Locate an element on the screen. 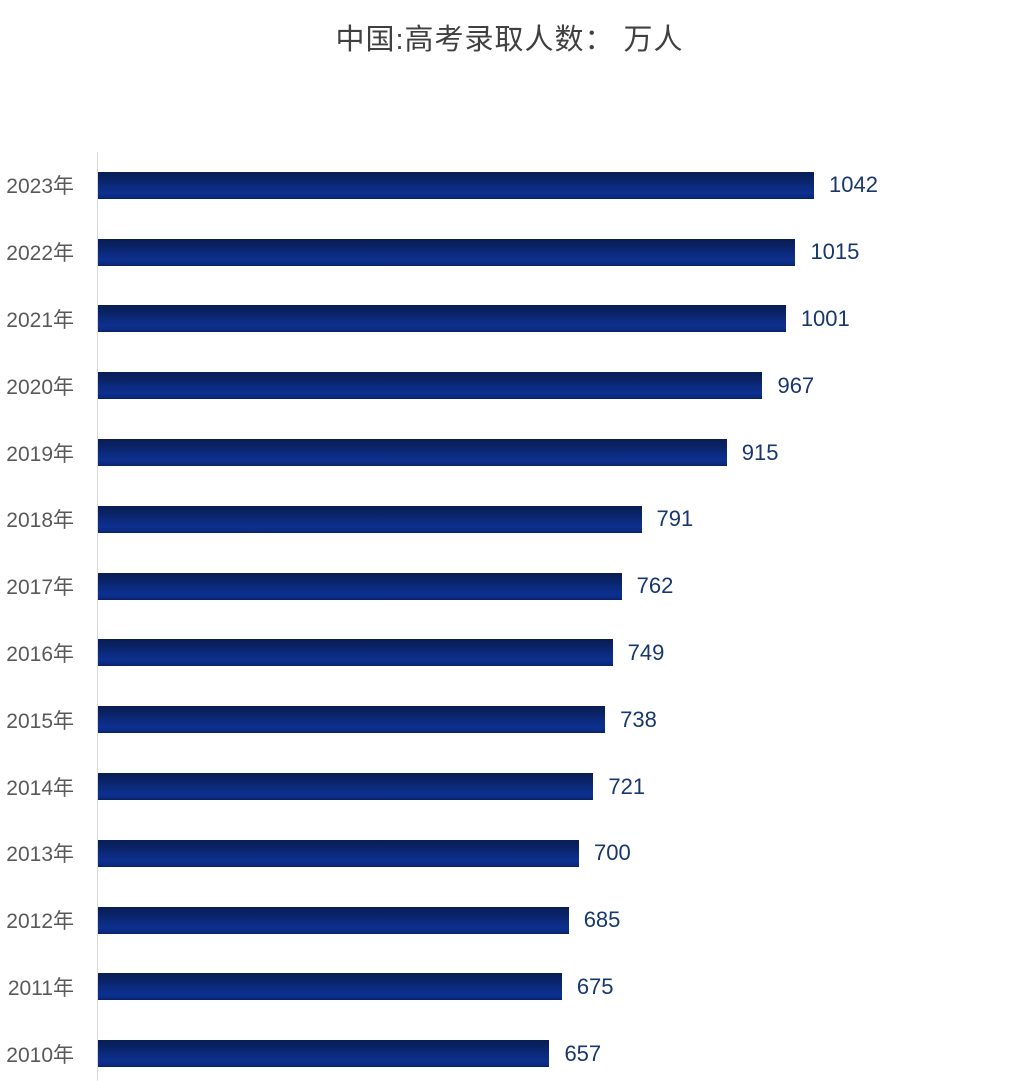 The image size is (1019, 1081). bar-row: 2019年 915 is located at coordinates (509, 452).